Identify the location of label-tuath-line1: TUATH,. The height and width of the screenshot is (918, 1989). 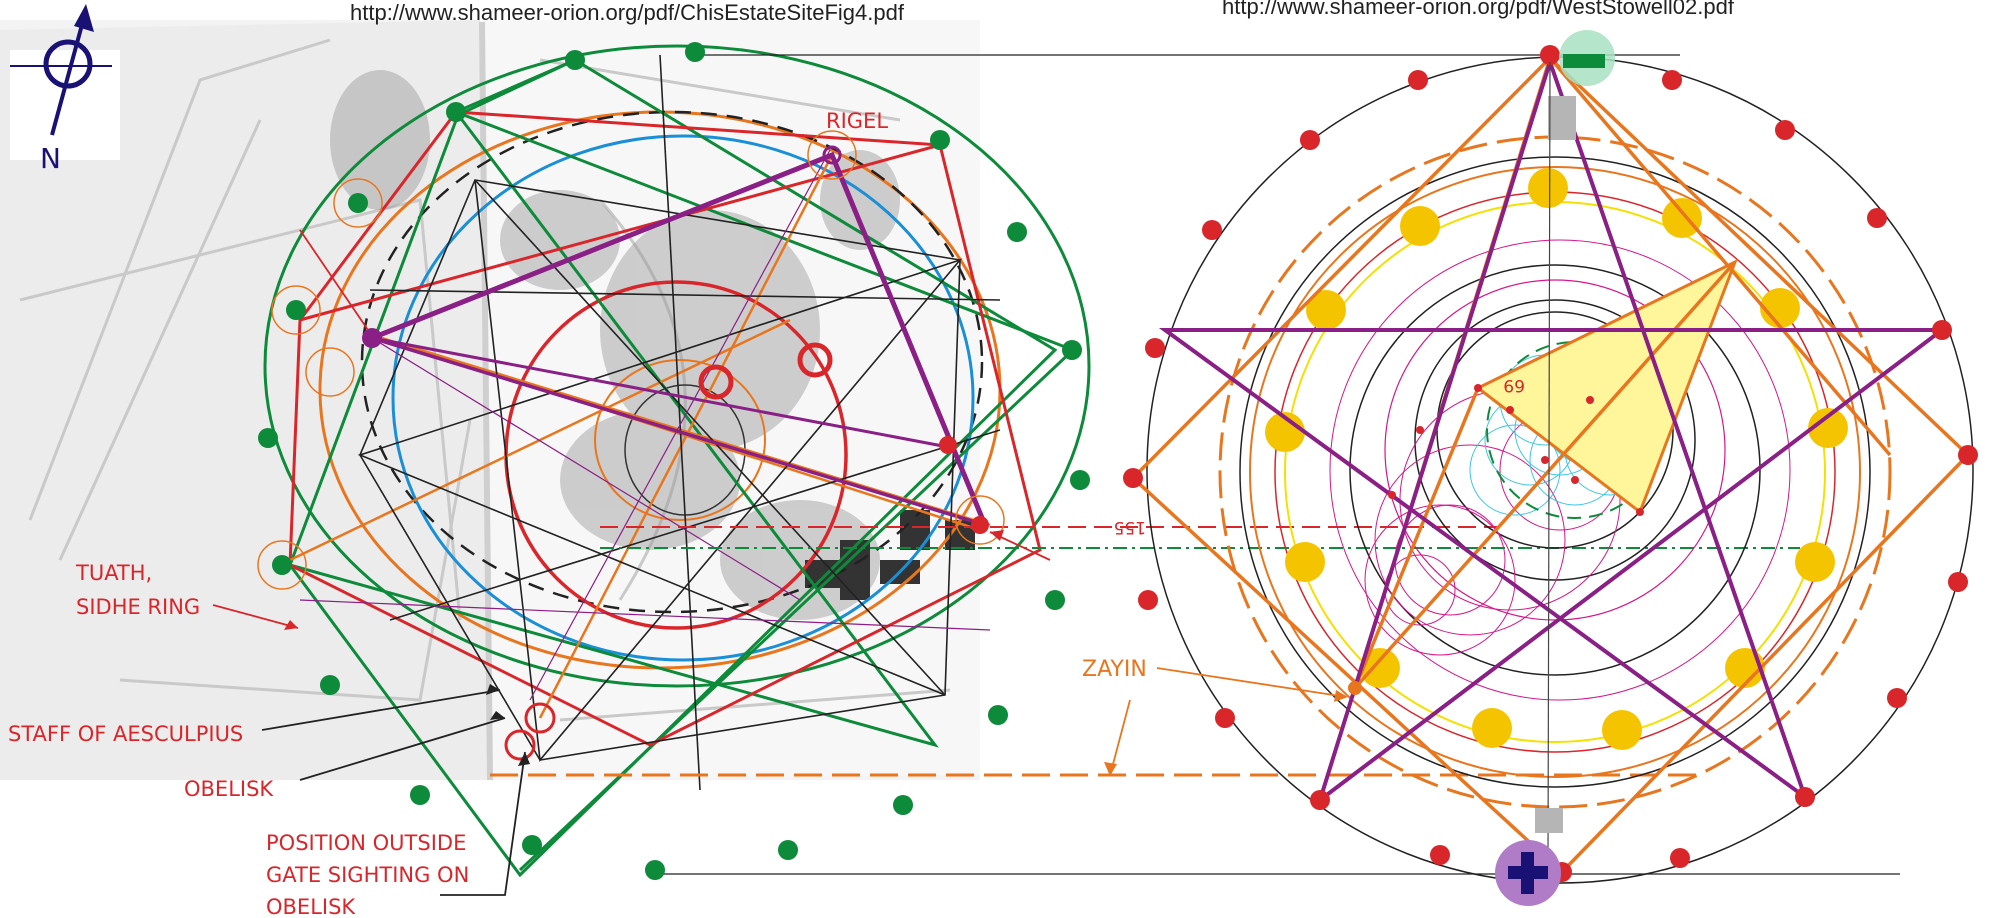
(113, 573).